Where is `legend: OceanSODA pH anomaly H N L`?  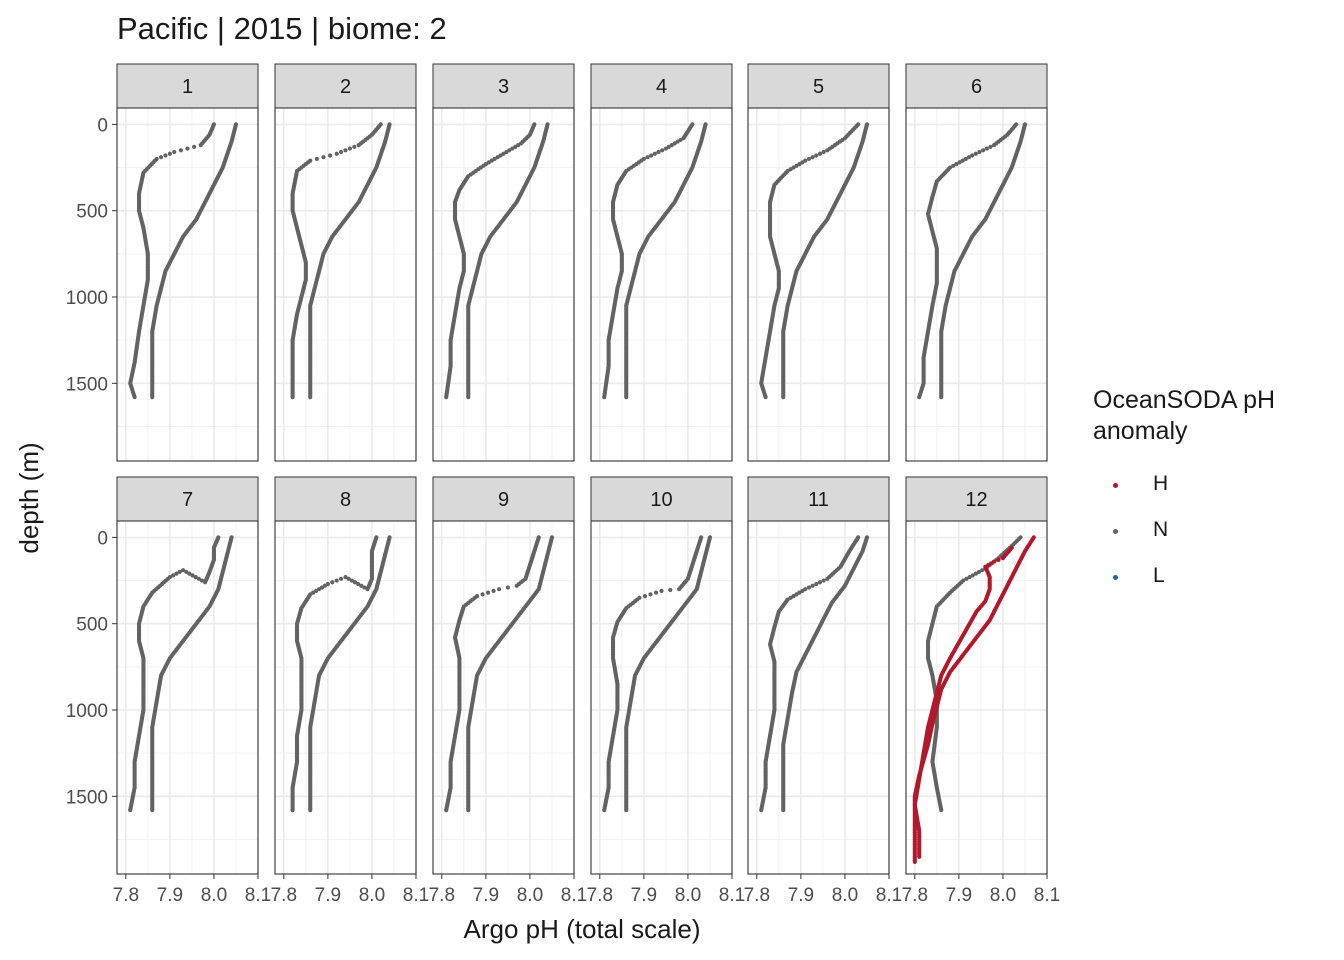 legend: OceanSODA pH anomaly H N L is located at coordinates (1213, 493).